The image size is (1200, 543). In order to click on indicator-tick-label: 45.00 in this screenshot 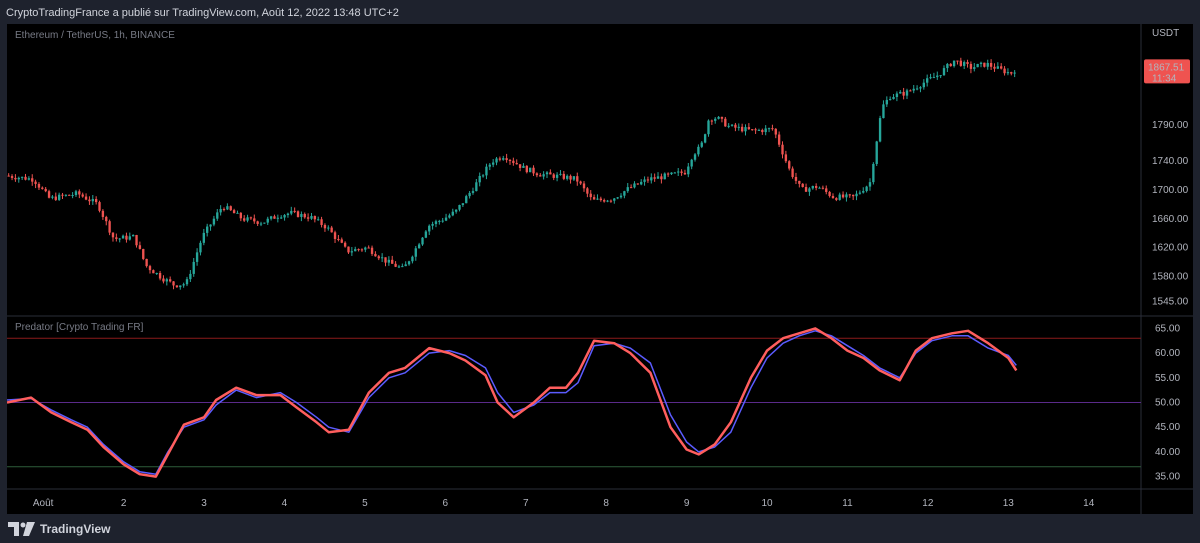, I will do `click(1167, 427)`.